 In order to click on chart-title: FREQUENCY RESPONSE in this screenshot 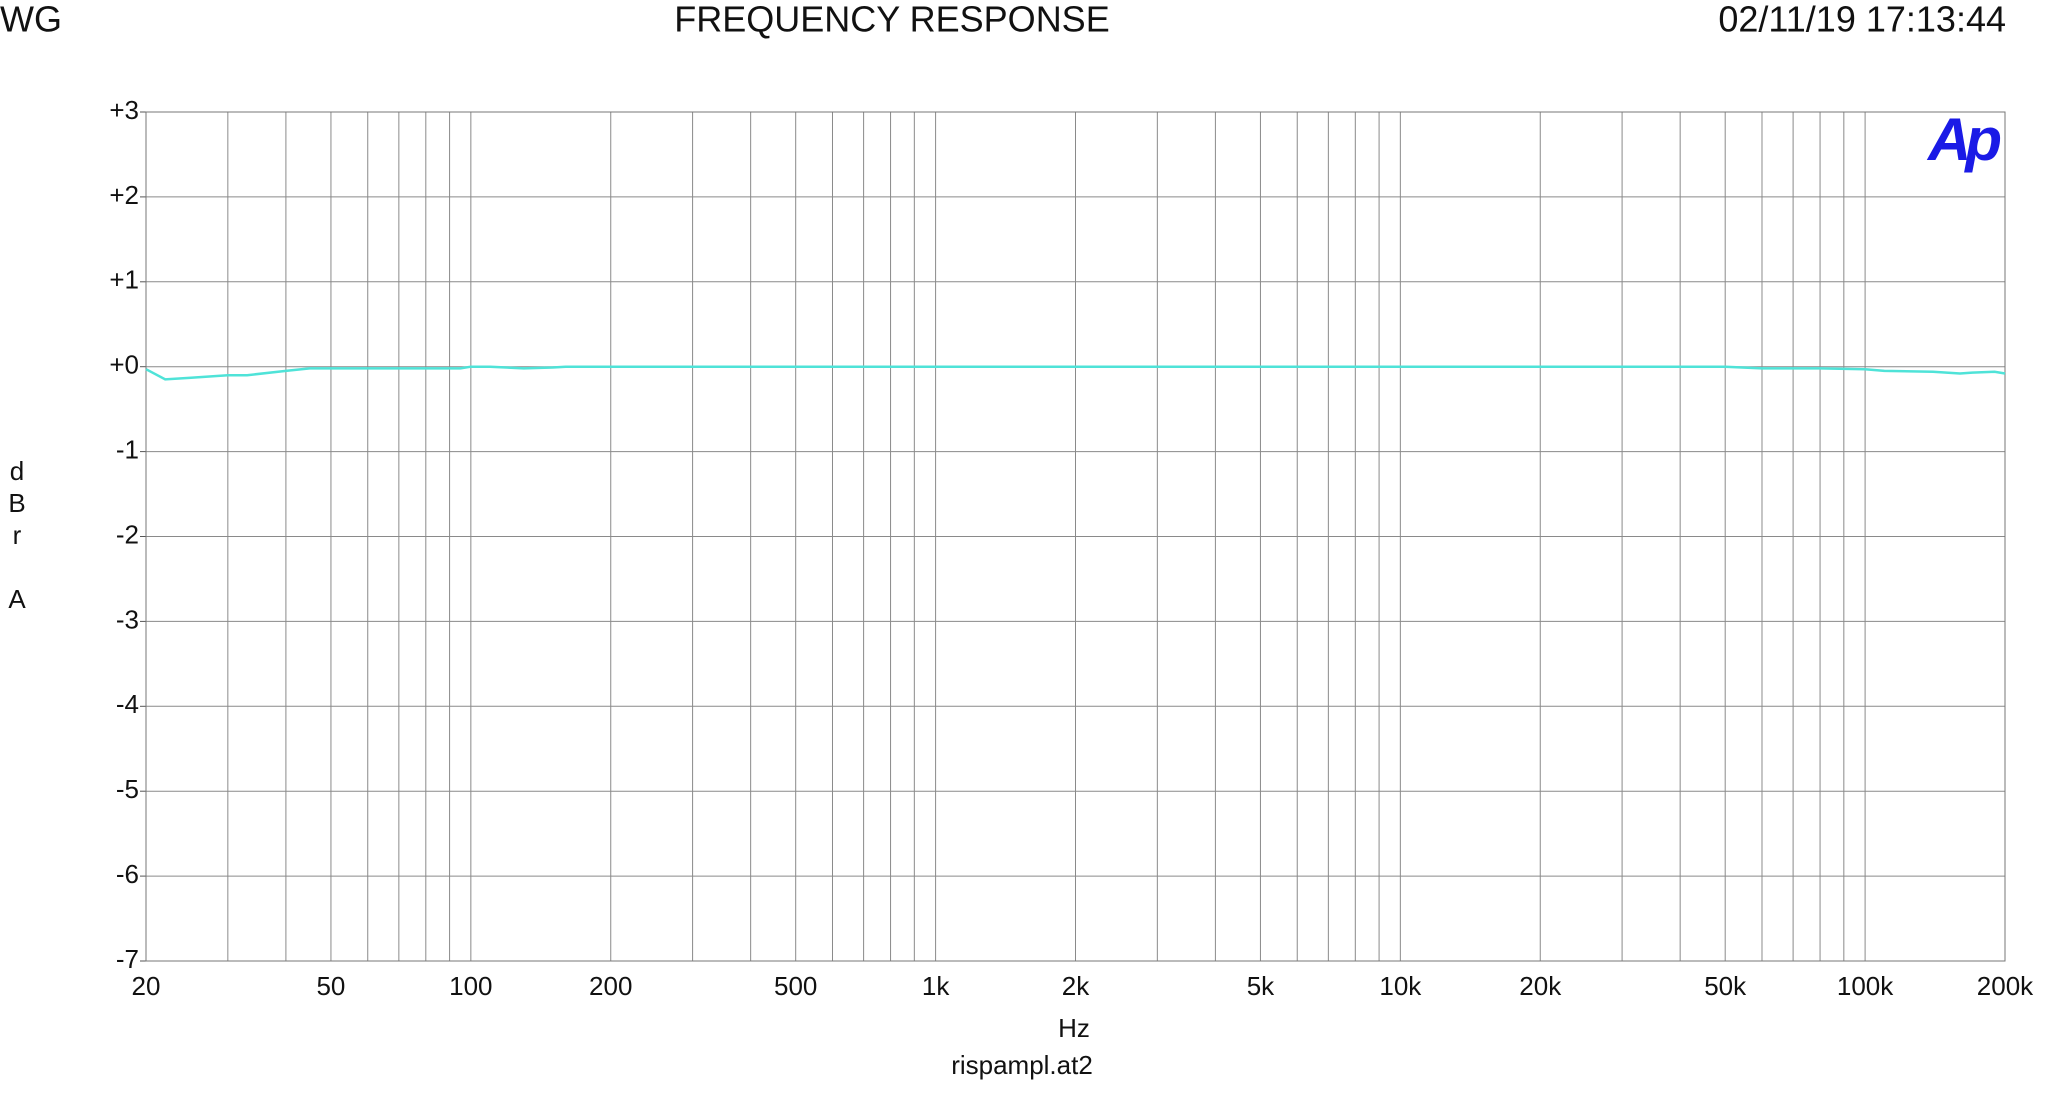, I will do `click(891, 20)`.